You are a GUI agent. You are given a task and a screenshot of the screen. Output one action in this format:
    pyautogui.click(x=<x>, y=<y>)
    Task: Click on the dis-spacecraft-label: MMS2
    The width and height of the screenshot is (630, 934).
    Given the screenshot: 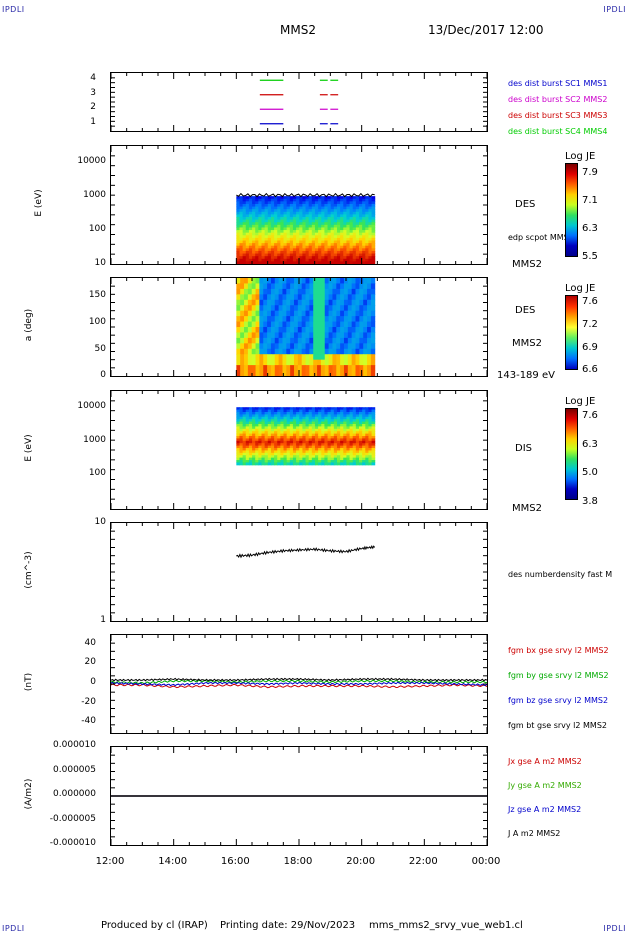 What is the action you would take?
    pyautogui.click(x=527, y=508)
    